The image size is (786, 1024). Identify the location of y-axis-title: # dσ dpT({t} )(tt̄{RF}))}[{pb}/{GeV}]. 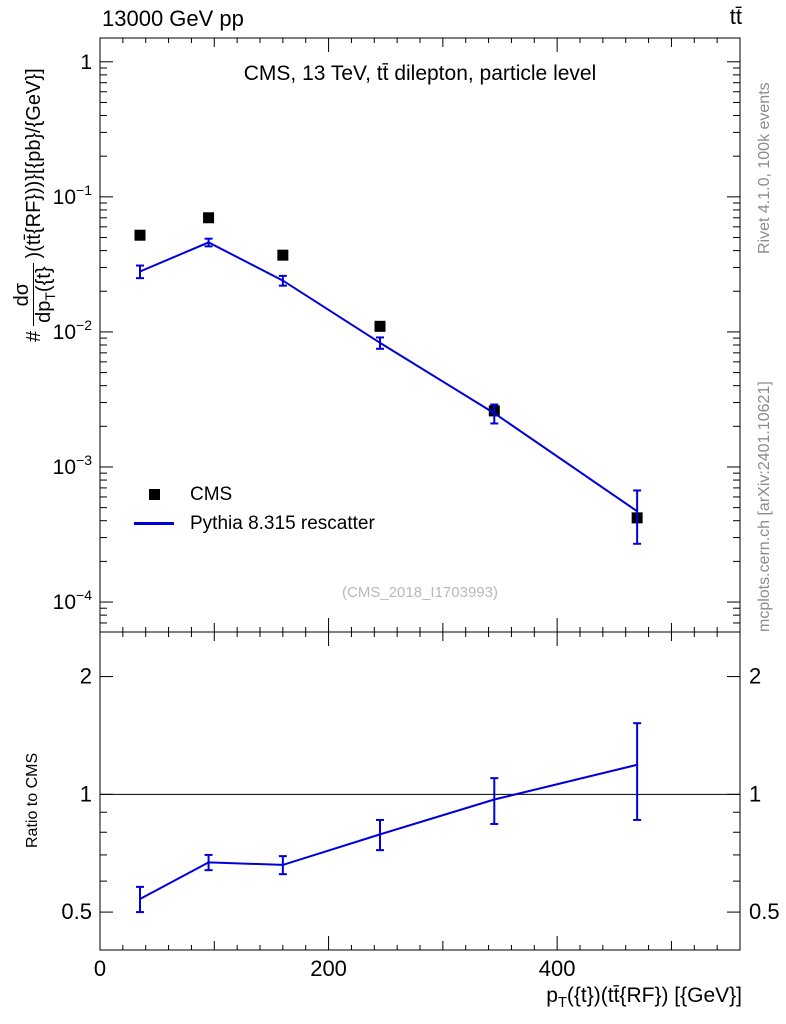
(34, 205).